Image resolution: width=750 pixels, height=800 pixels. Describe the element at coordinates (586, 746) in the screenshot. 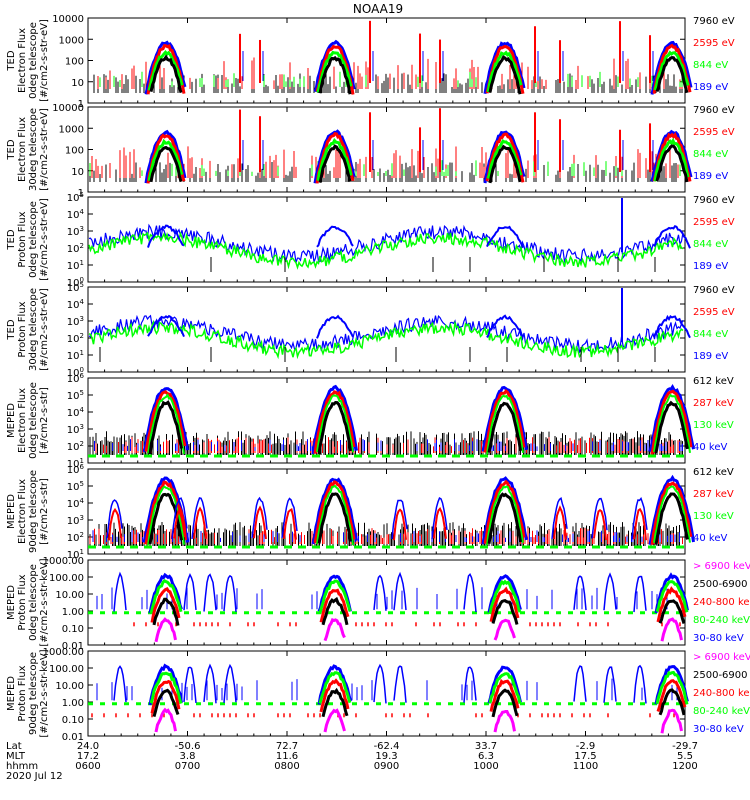

I see `x-tick-label-lat: -2.9` at that location.